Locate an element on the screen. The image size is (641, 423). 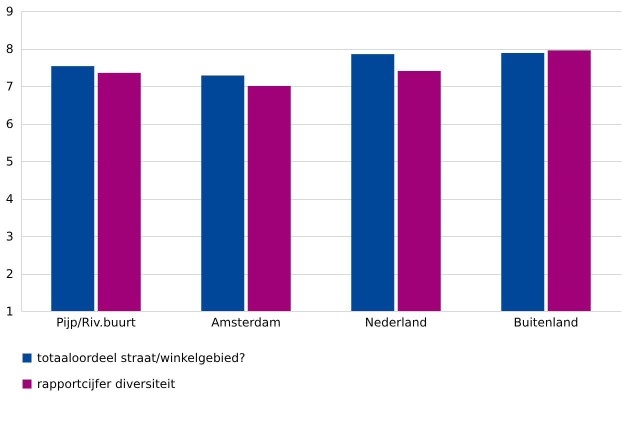
y-tick-label: 7 is located at coordinates (10, 87).